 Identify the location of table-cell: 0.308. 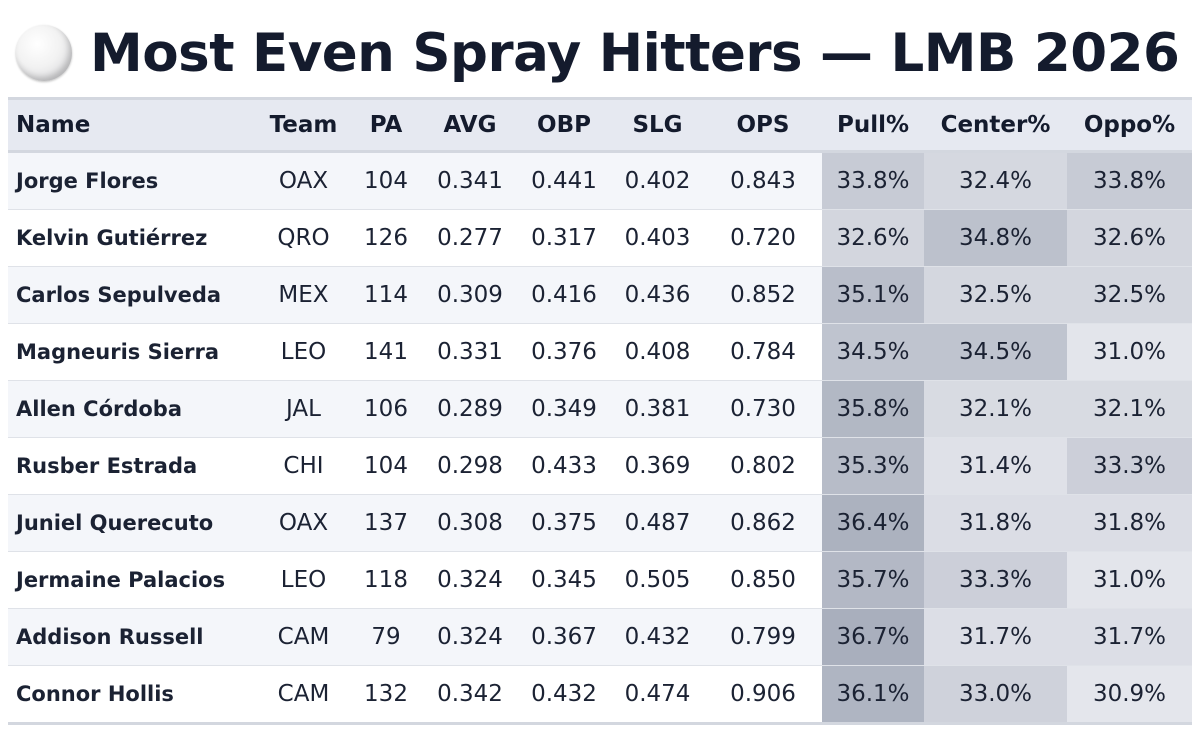
(470, 523).